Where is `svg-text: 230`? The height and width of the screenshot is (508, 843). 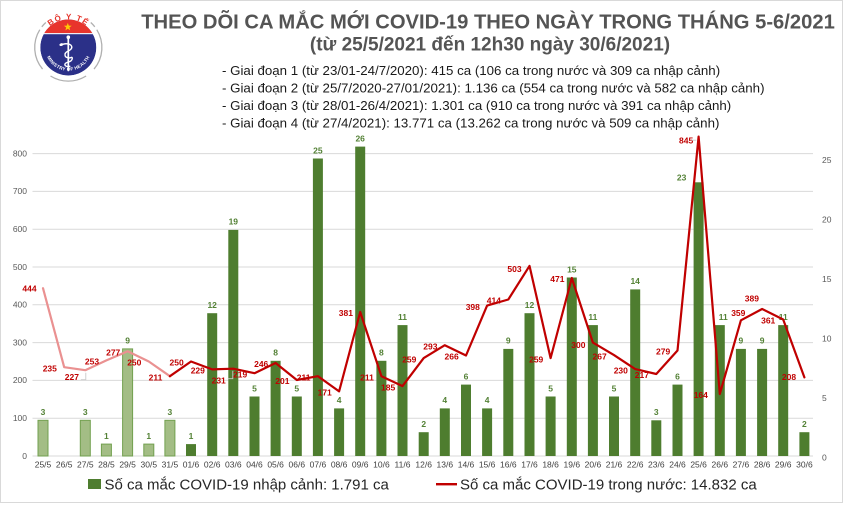
svg-text: 230 is located at coordinates (621, 370).